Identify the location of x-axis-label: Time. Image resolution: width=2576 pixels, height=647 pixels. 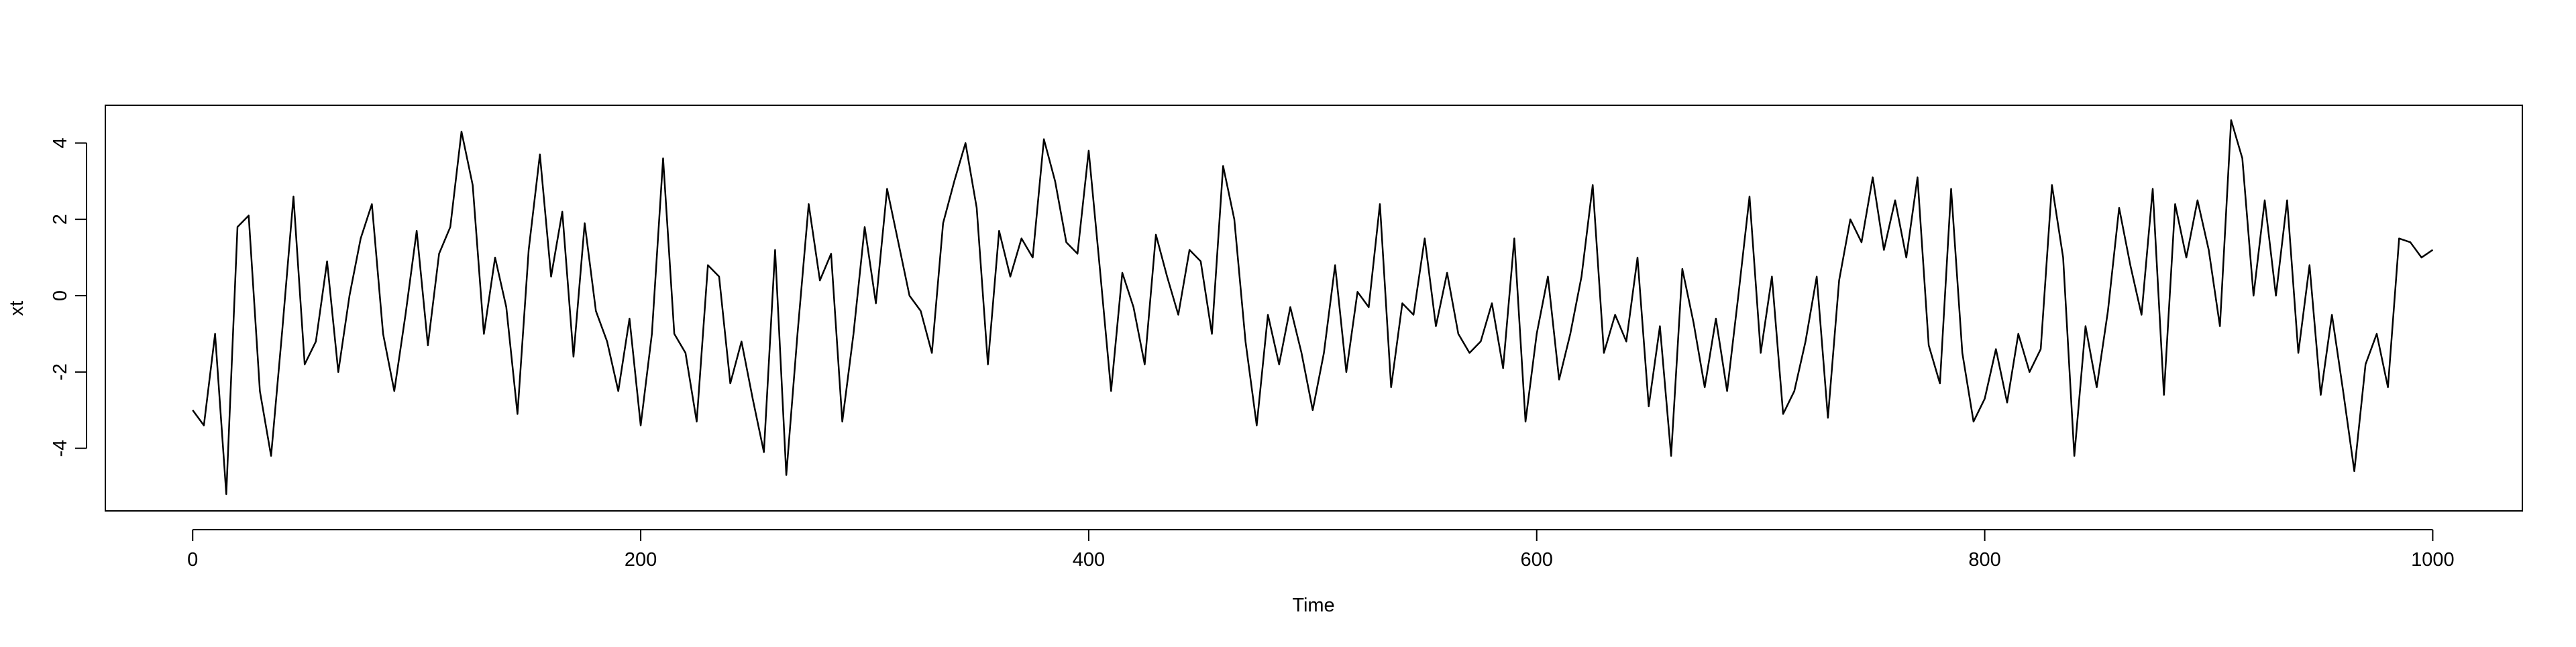
(1313, 605).